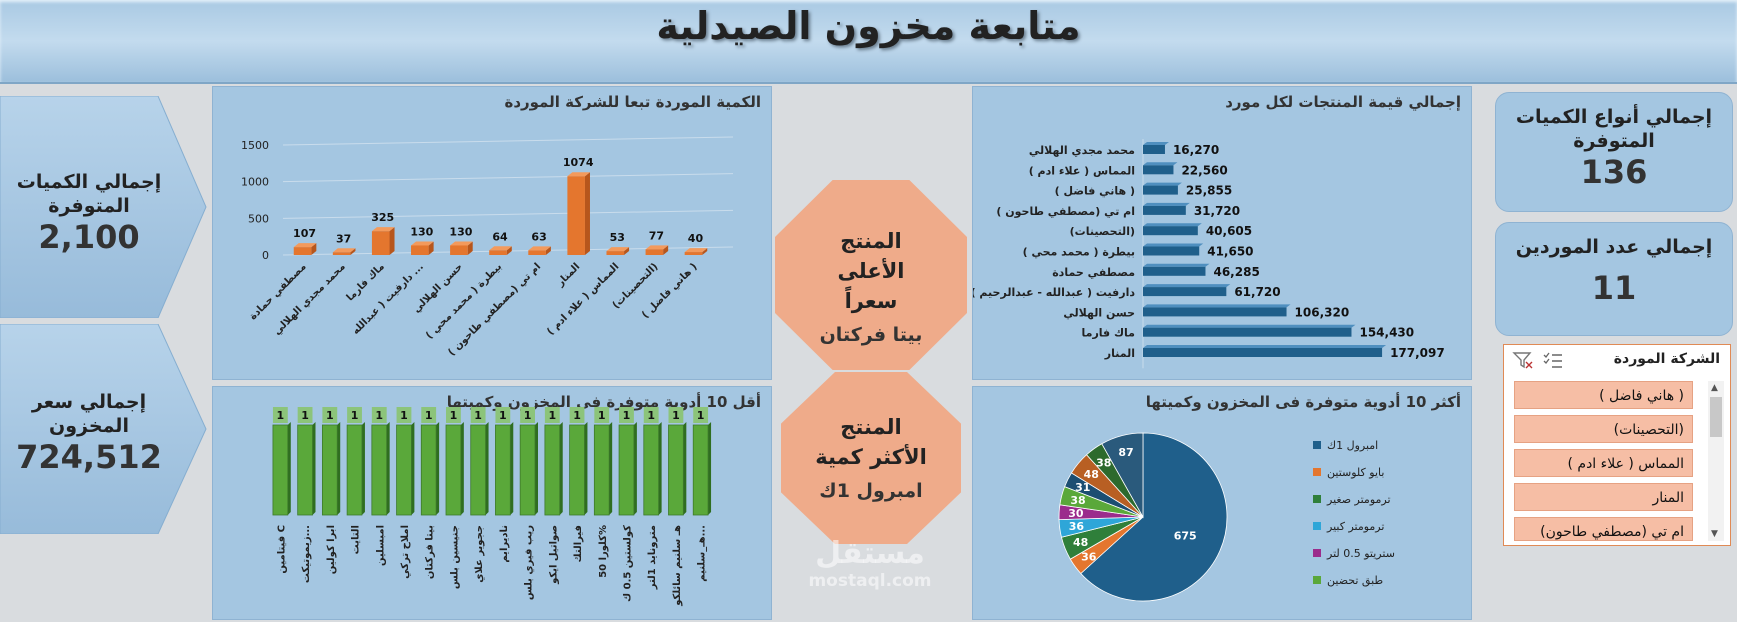  Describe the element at coordinates (304, 233) in the screenshot. I see `data-label: 107` at that location.